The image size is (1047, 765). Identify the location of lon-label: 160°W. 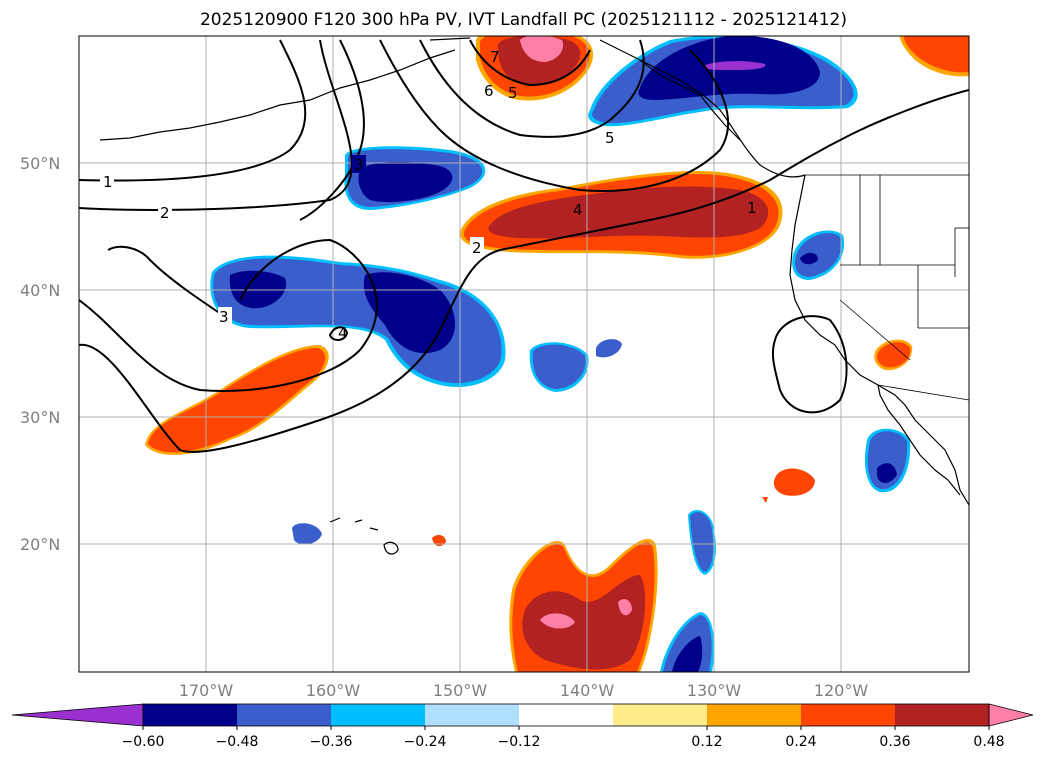
(333, 690).